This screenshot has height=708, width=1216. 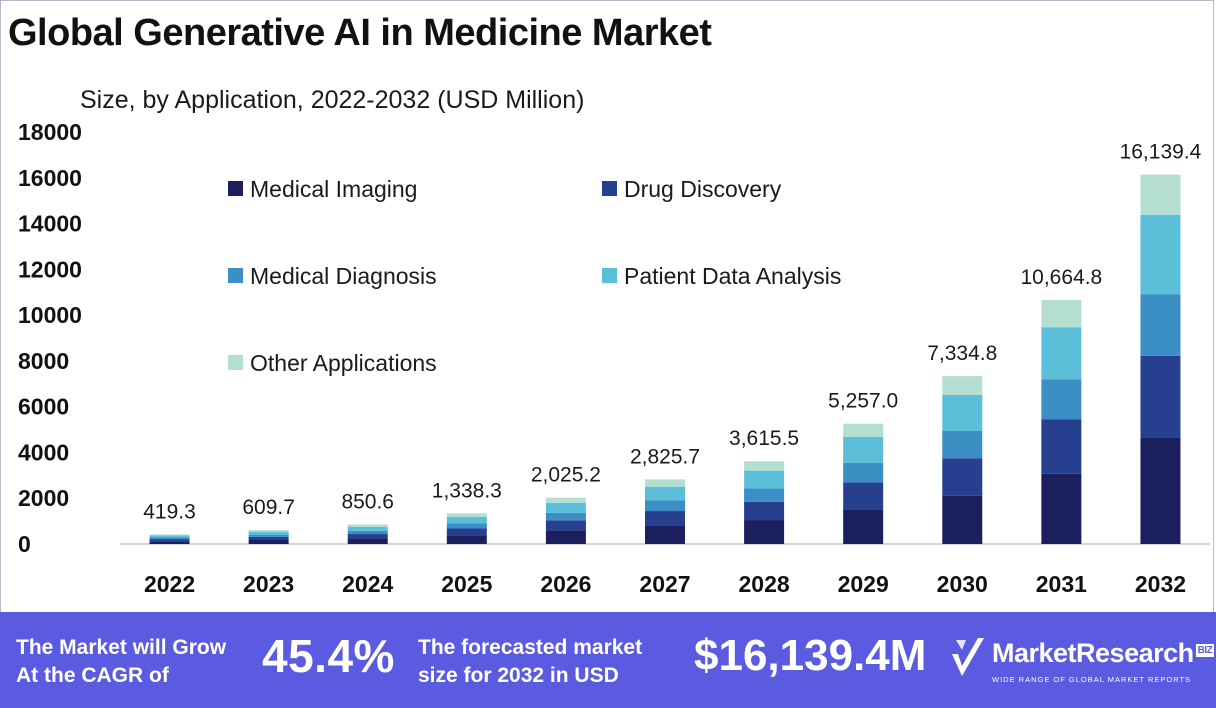 I want to click on logo-biz-badge: BIZ, so click(x=1205, y=650).